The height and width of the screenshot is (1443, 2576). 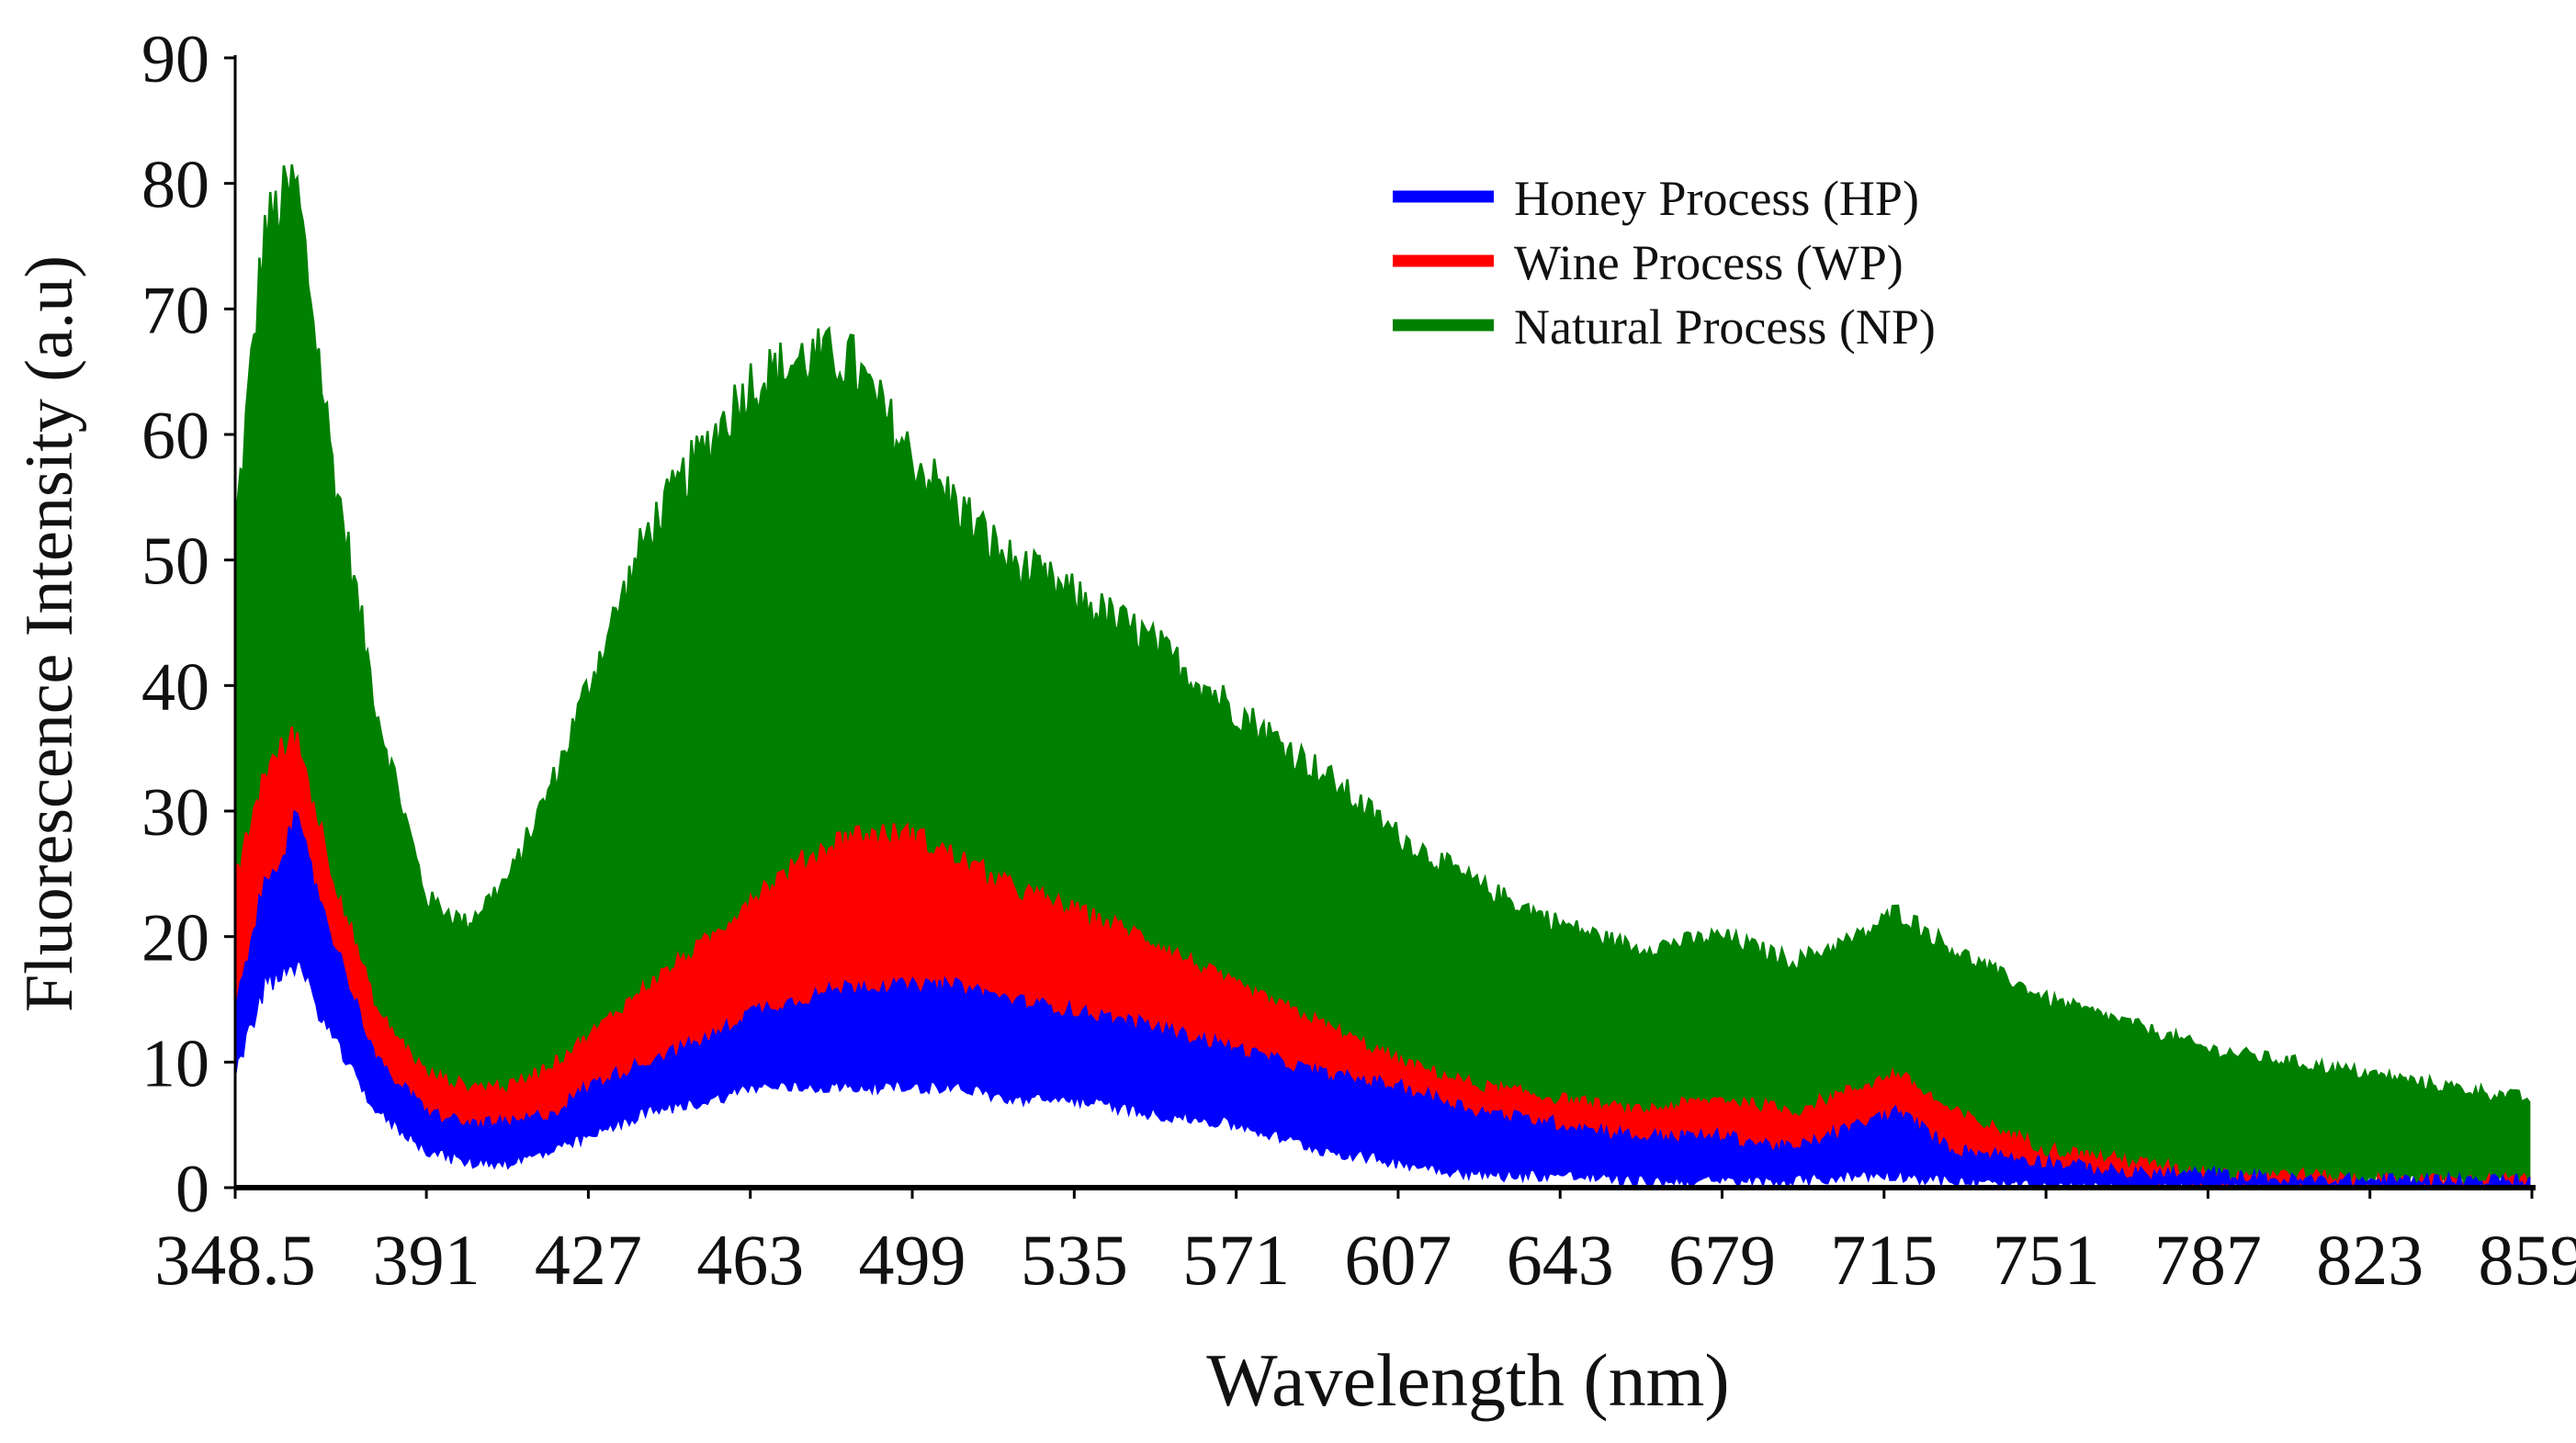 What do you see at coordinates (192, 1189) in the screenshot?
I see `y-tick-label: 0` at bounding box center [192, 1189].